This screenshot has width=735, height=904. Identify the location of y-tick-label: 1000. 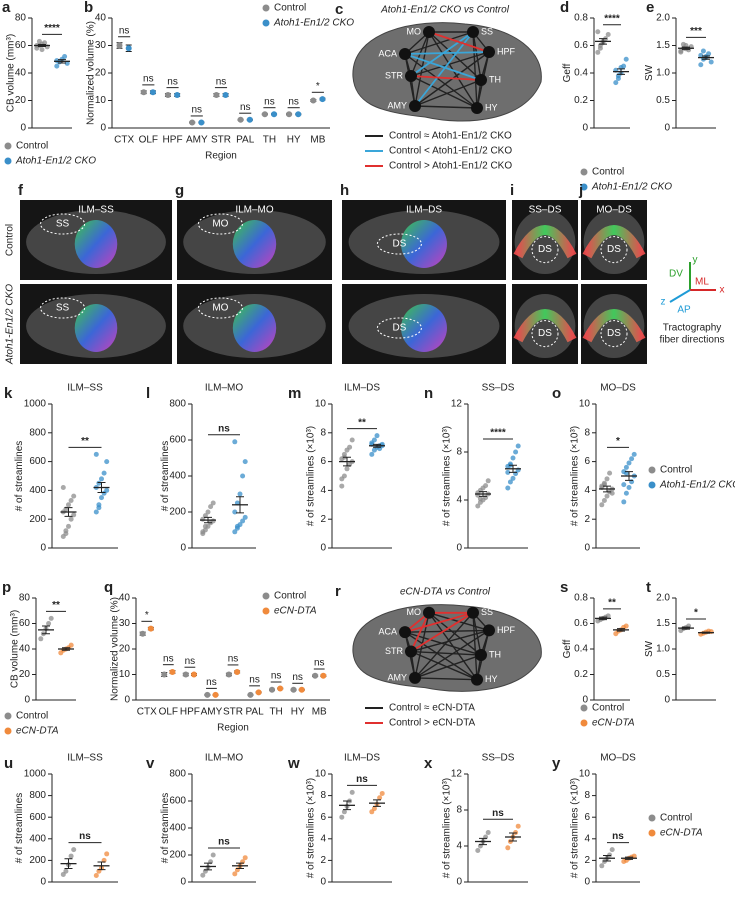
(35, 404).